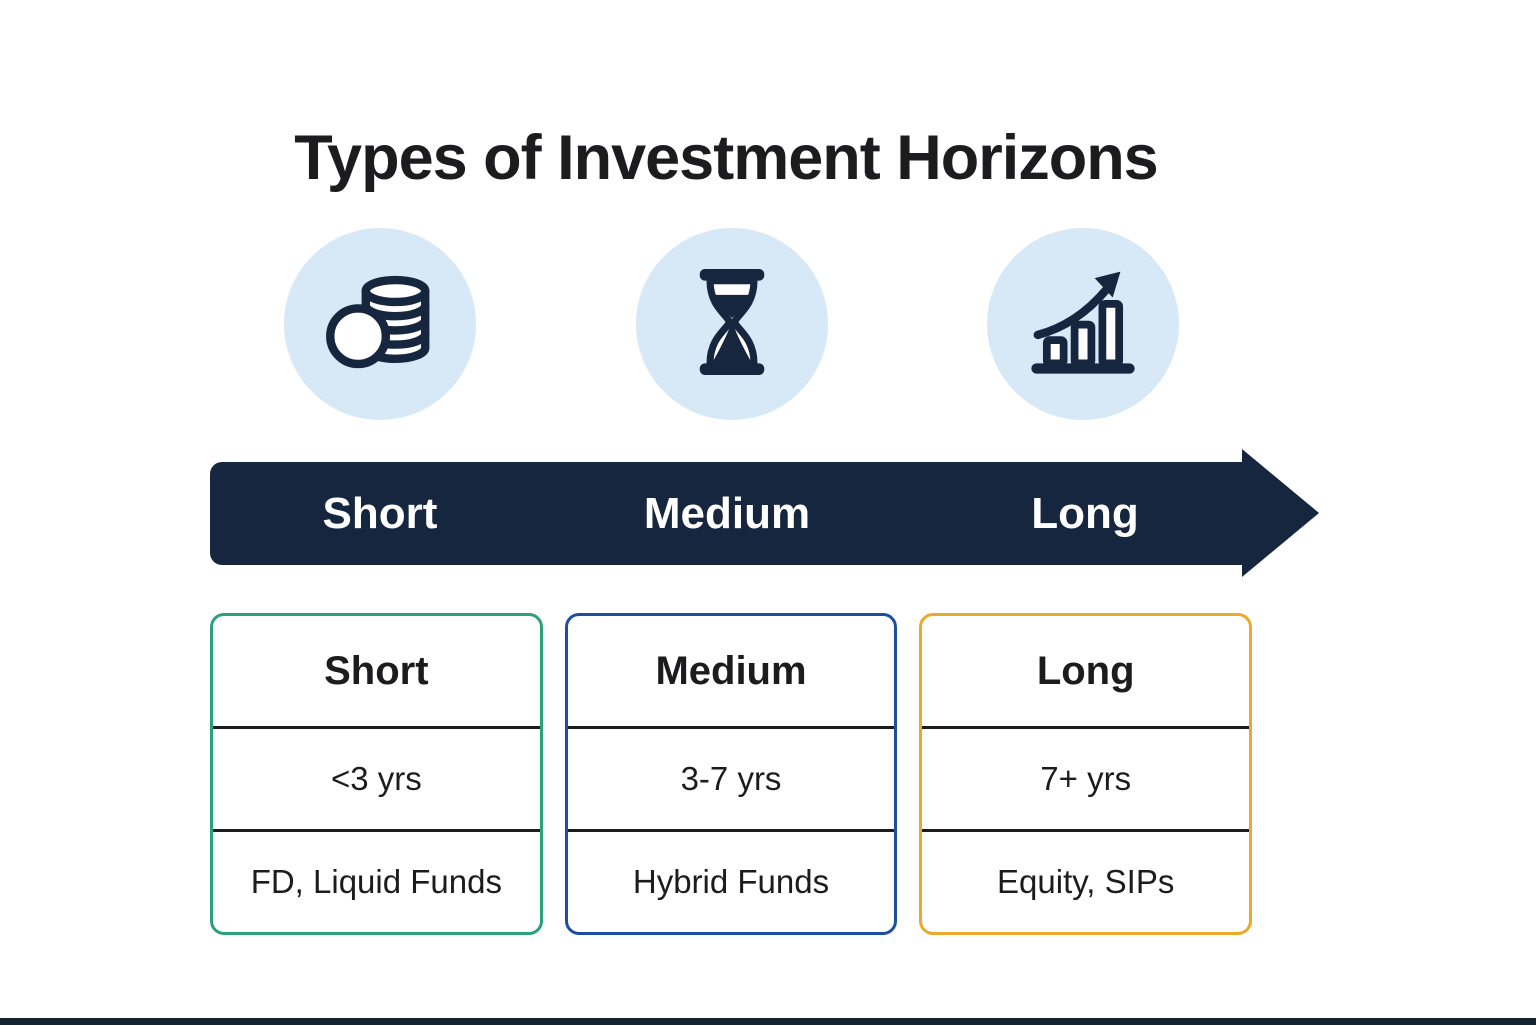  What do you see at coordinates (380, 513) in the screenshot?
I see `timeline-label-short: Short` at bounding box center [380, 513].